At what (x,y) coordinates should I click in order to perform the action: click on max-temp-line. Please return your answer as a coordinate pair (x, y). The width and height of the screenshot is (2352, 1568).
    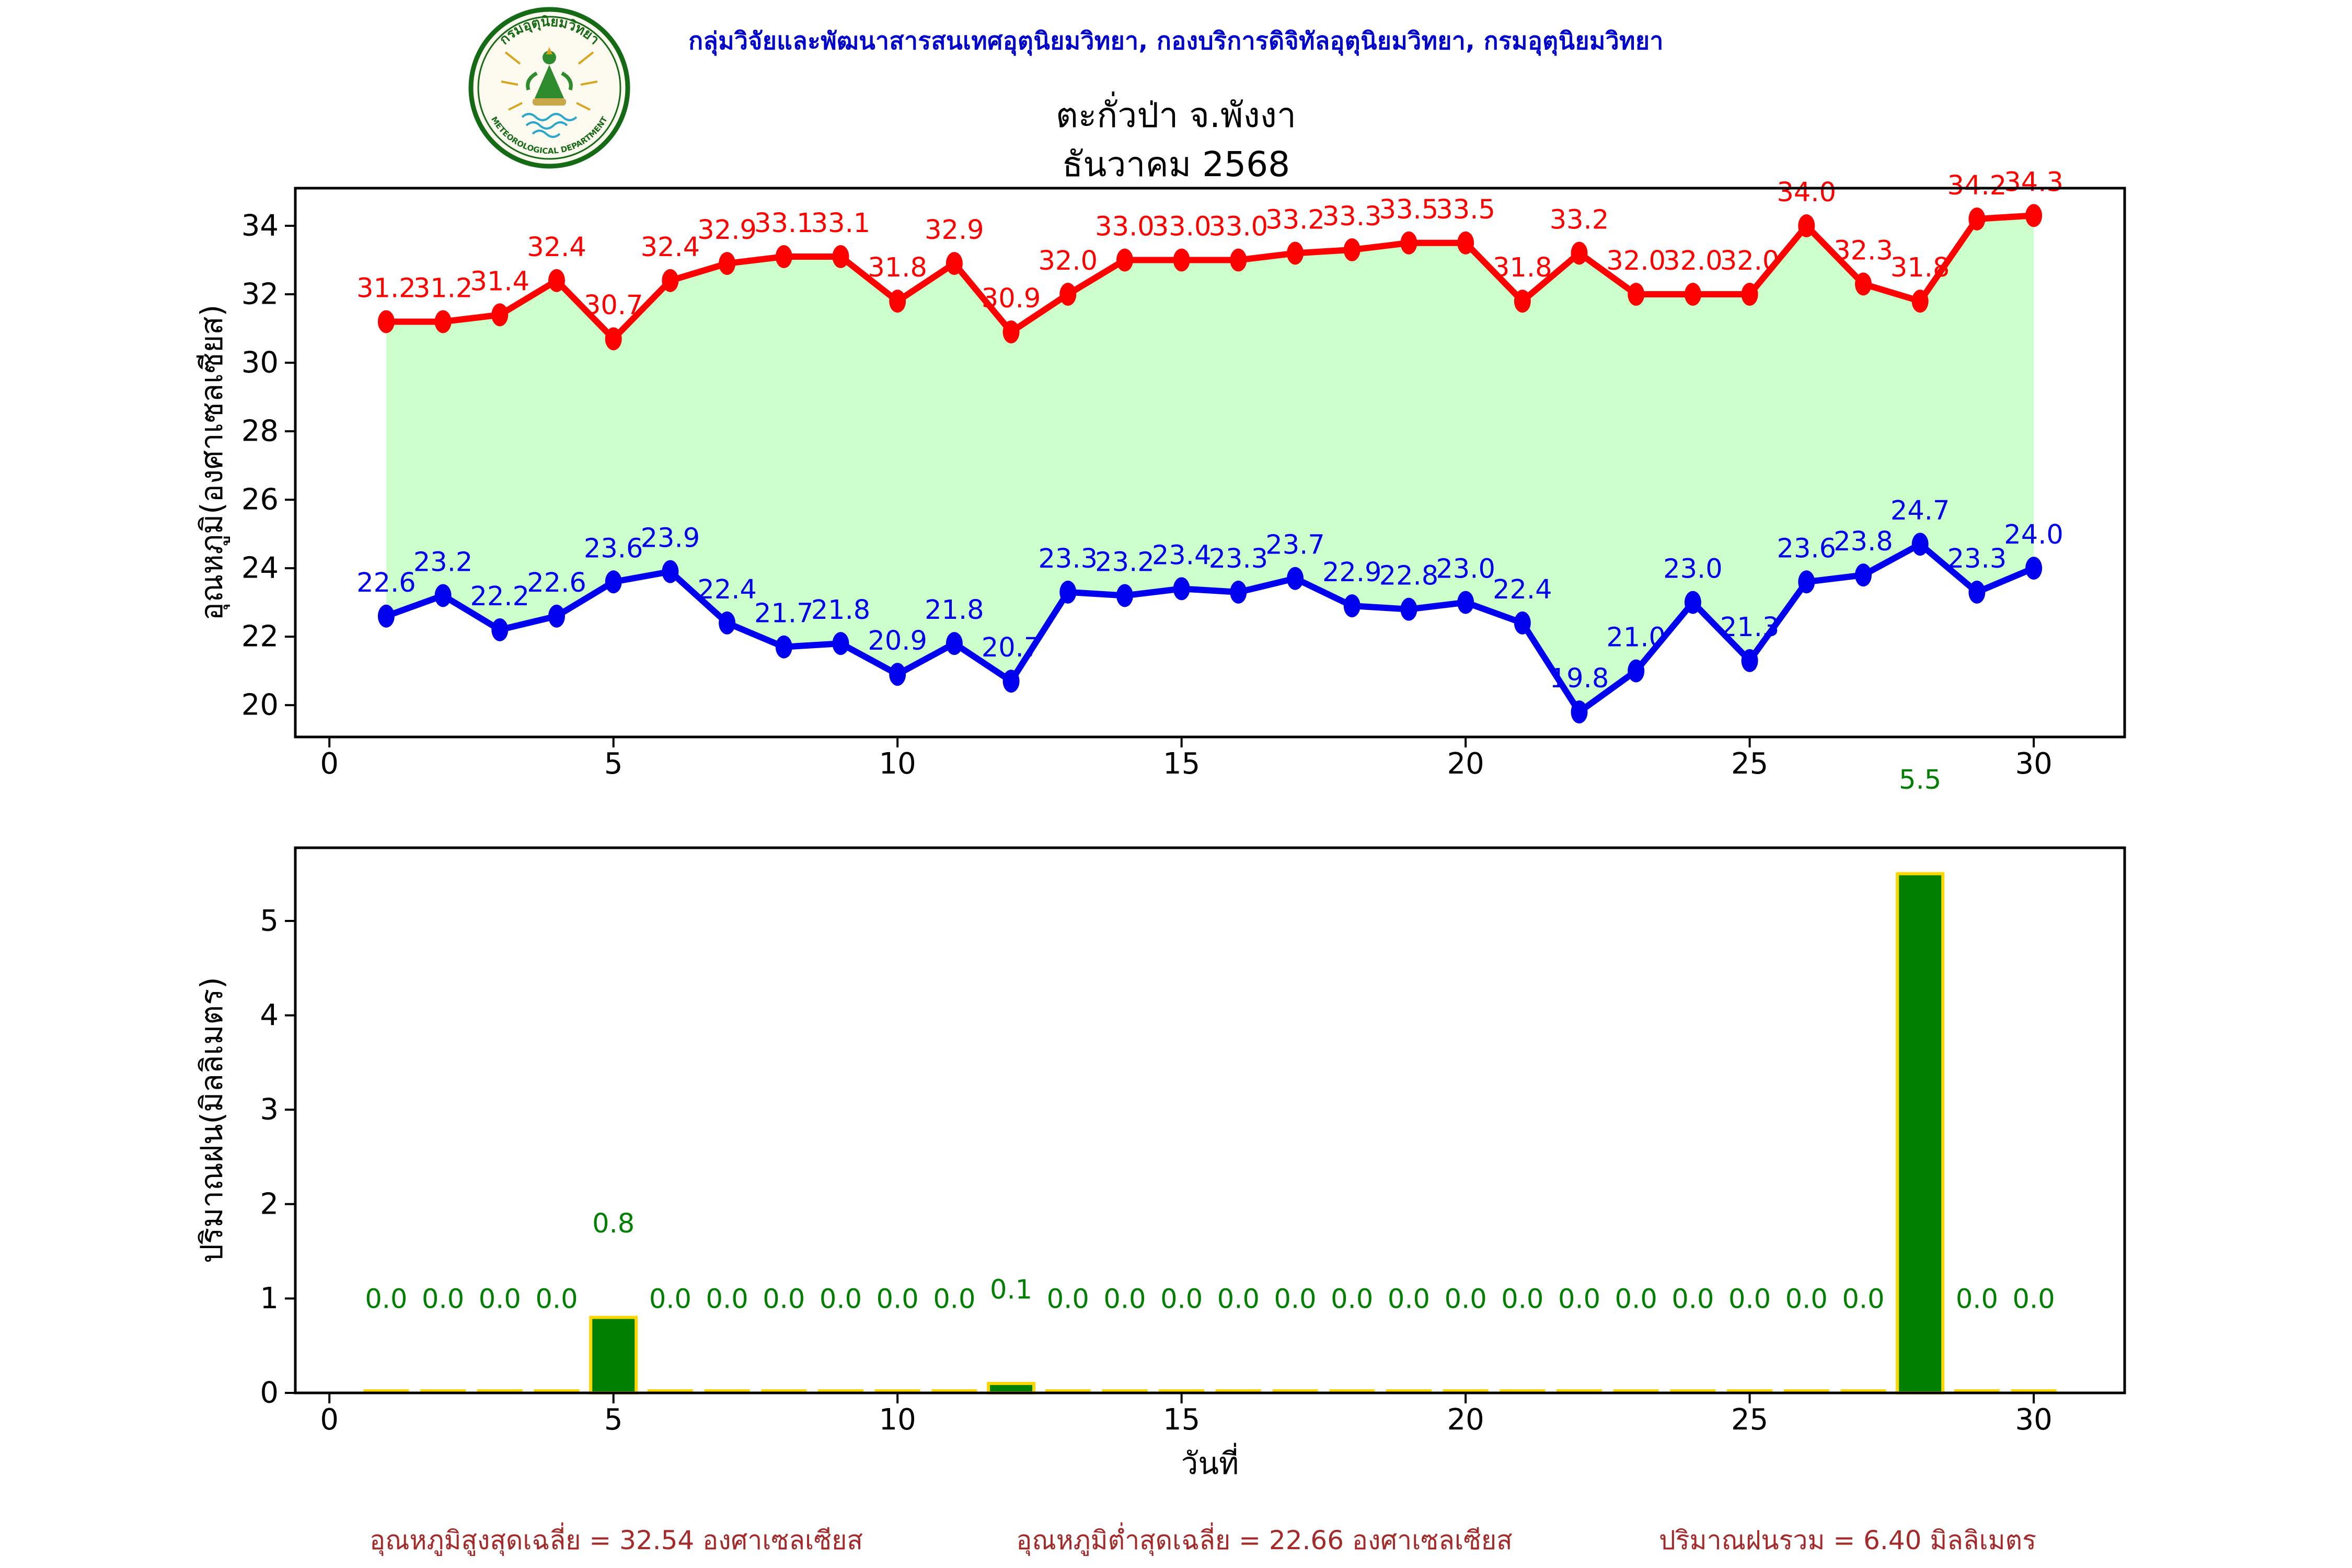
    Looking at the image, I should click on (1210, 277).